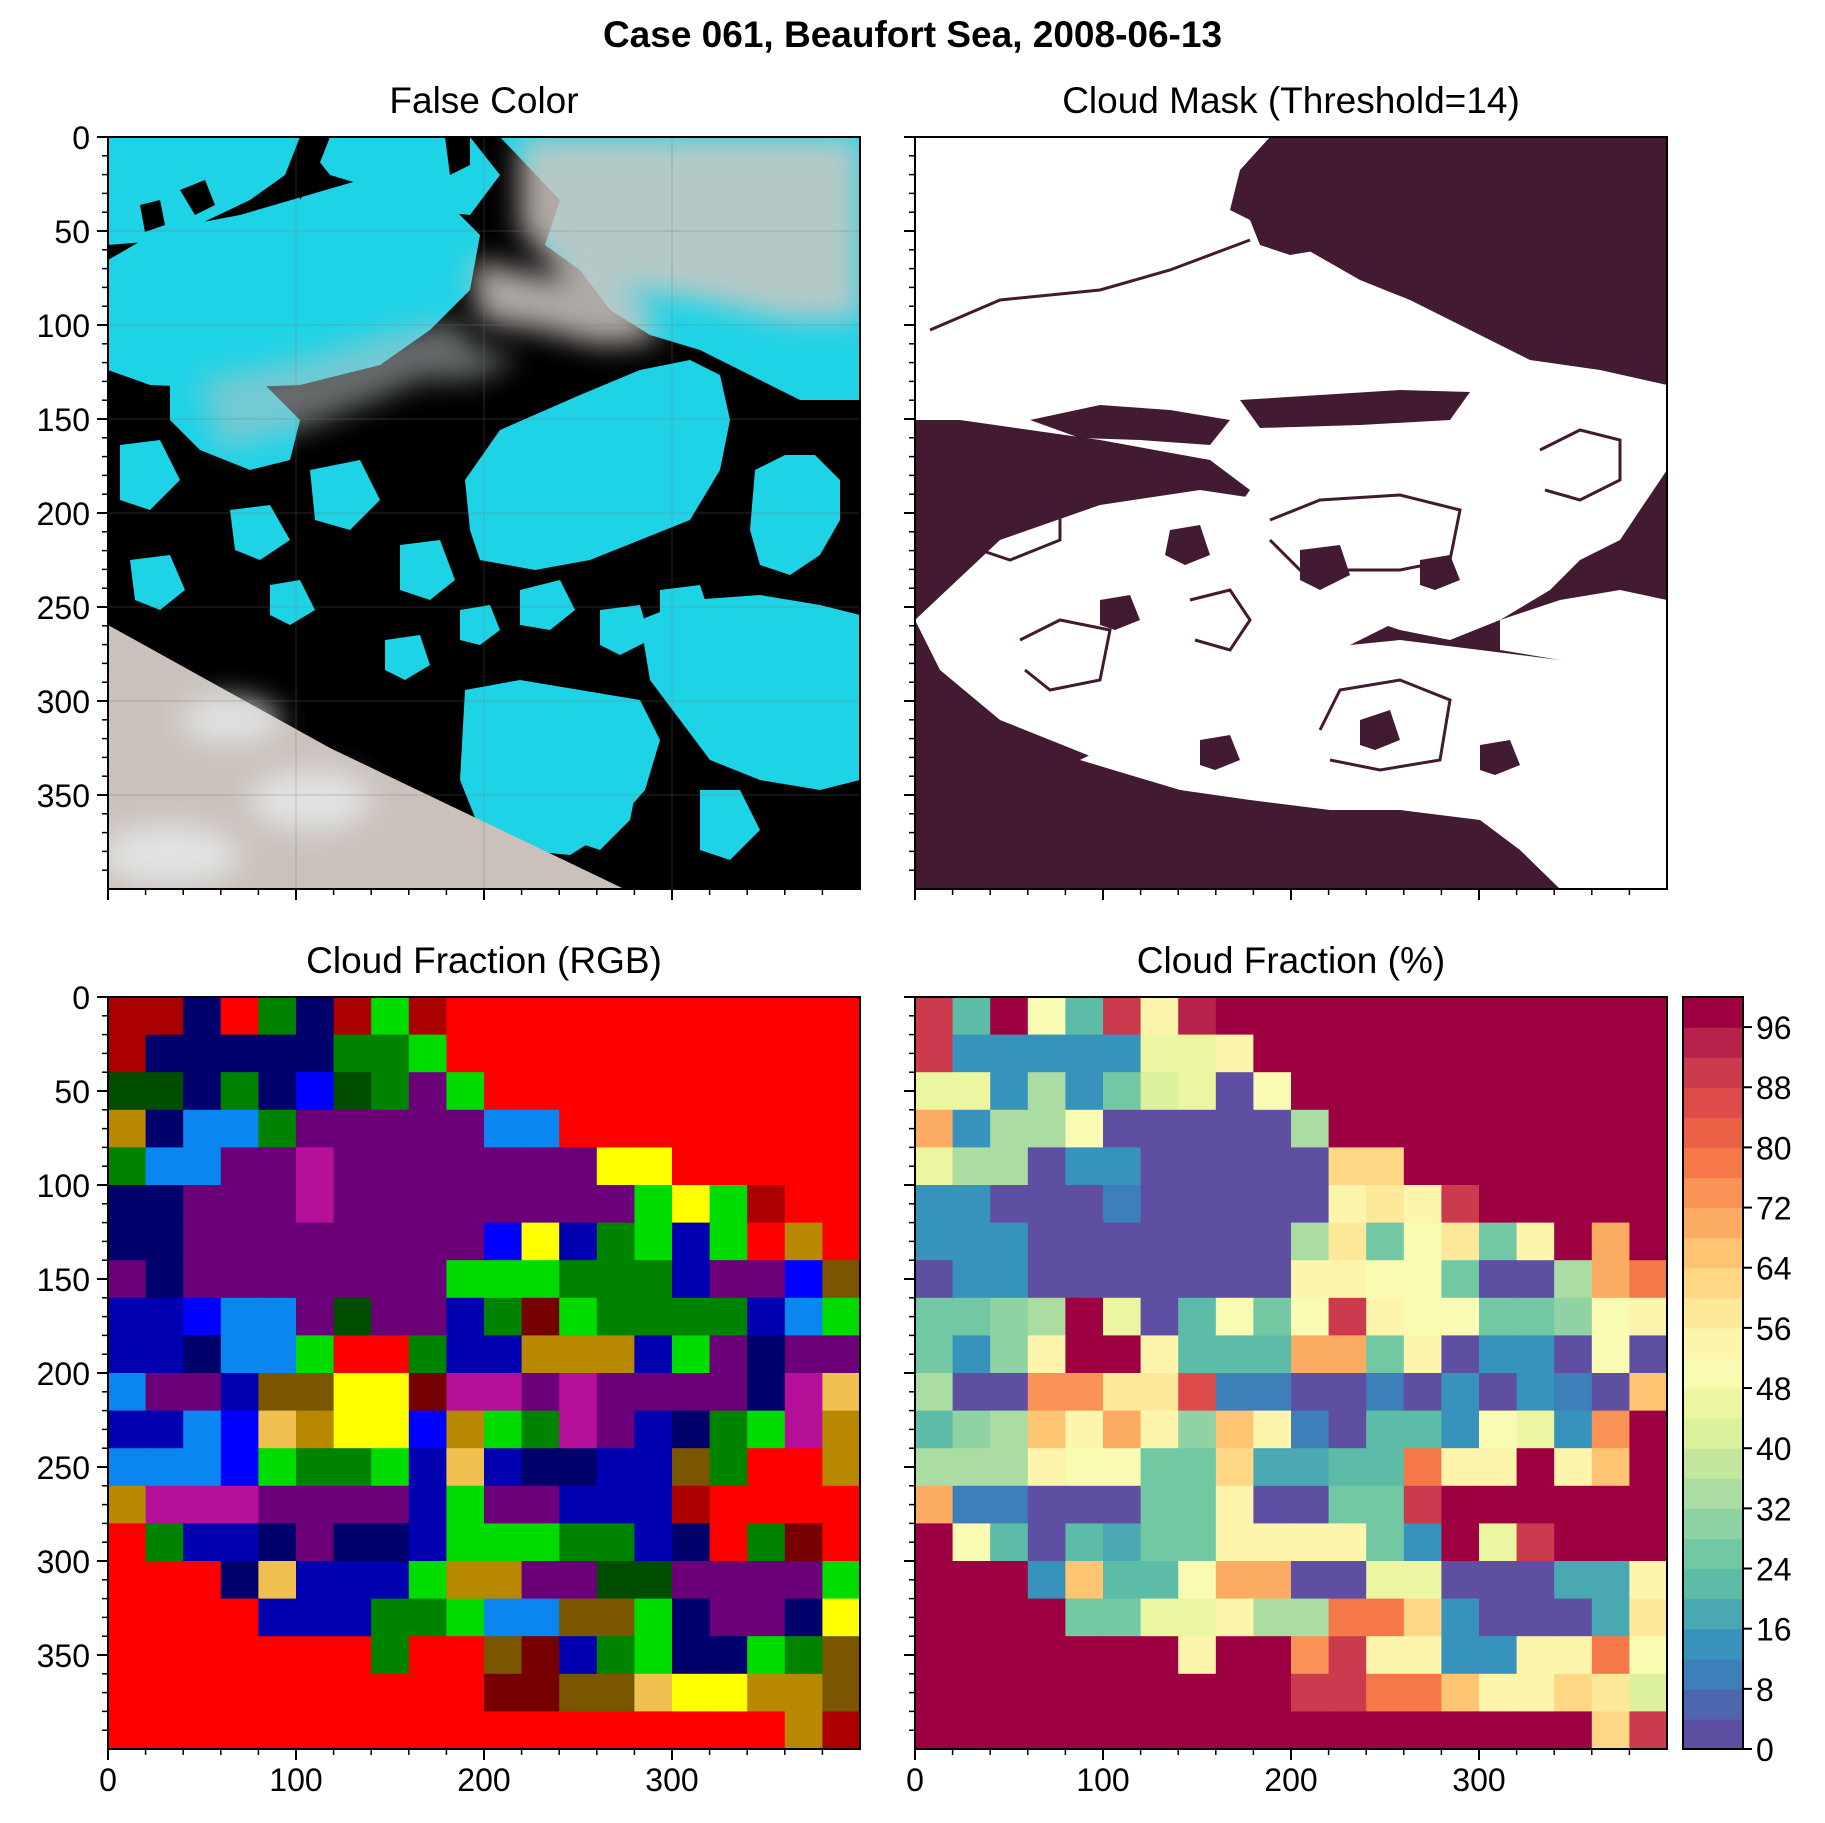 The height and width of the screenshot is (1823, 1825). I want to click on colorbar-tick-label: 56, so click(1774, 1329).